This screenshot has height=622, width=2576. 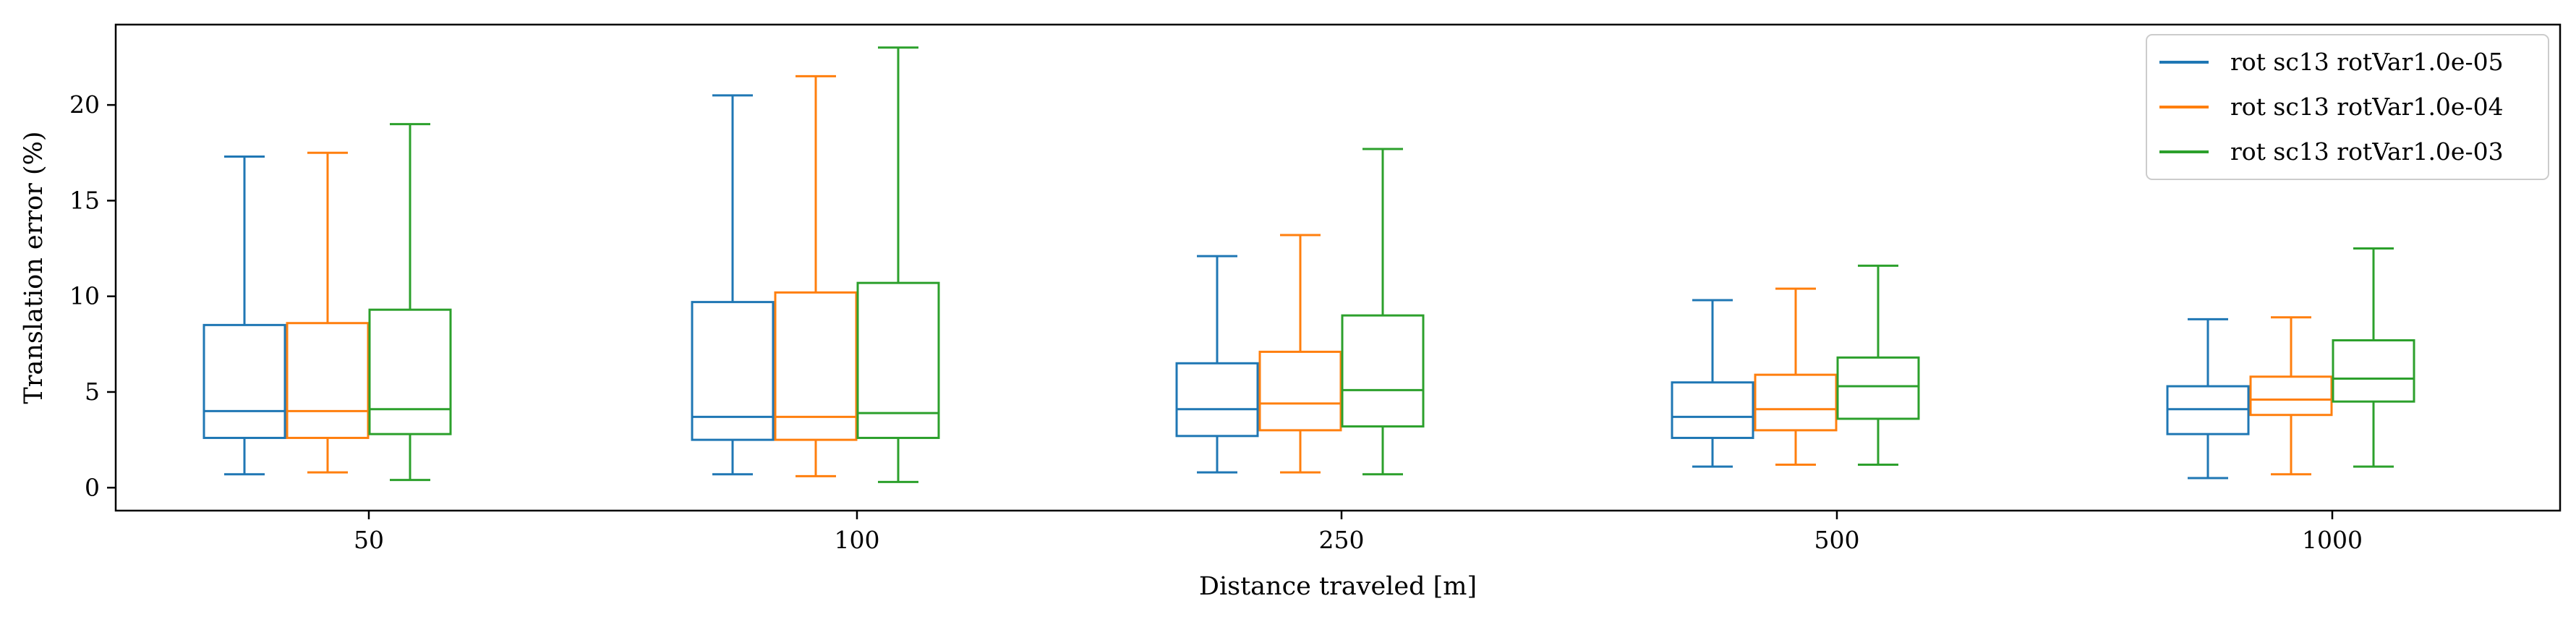 What do you see at coordinates (1837, 540) in the screenshot?
I see `x-tick-label: 500` at bounding box center [1837, 540].